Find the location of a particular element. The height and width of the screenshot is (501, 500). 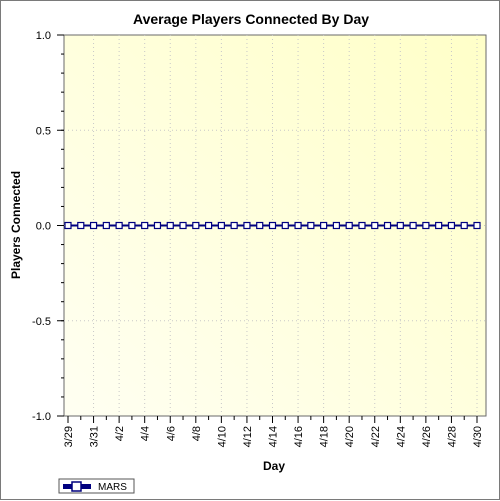

x-tick-label: 4/28 is located at coordinates (452, 436).